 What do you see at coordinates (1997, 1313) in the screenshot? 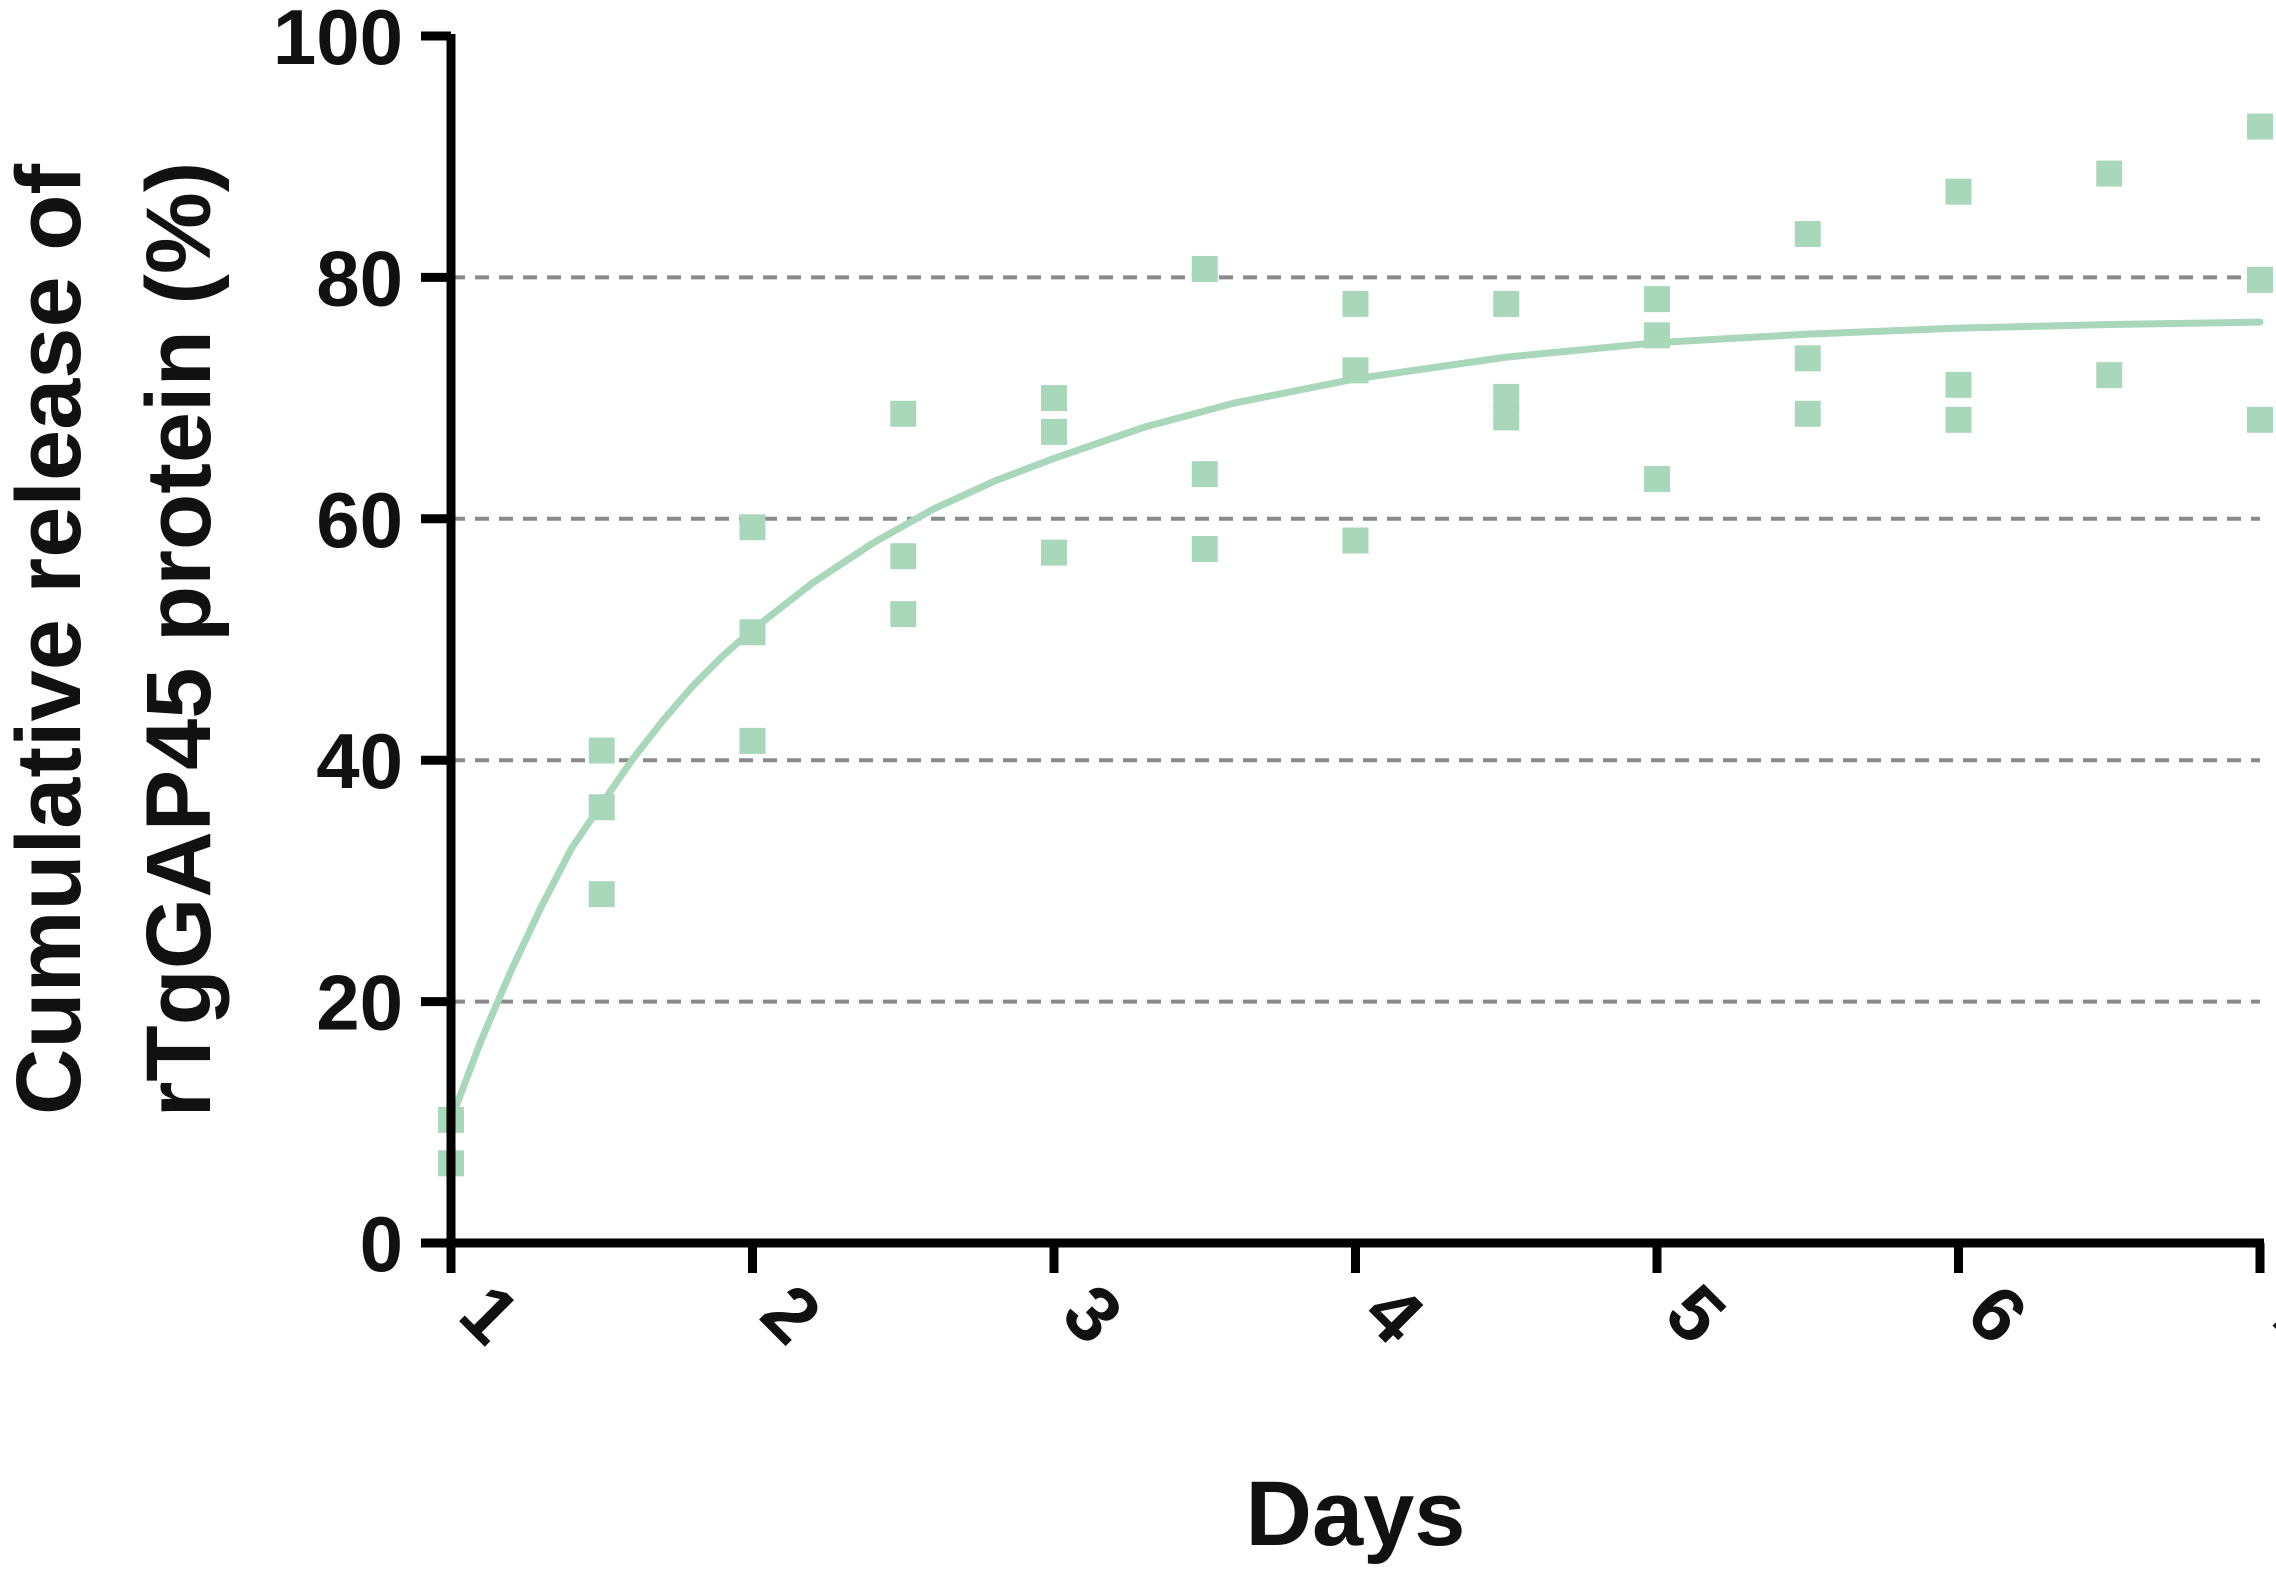
I see `x-tick-label: 6` at bounding box center [1997, 1313].